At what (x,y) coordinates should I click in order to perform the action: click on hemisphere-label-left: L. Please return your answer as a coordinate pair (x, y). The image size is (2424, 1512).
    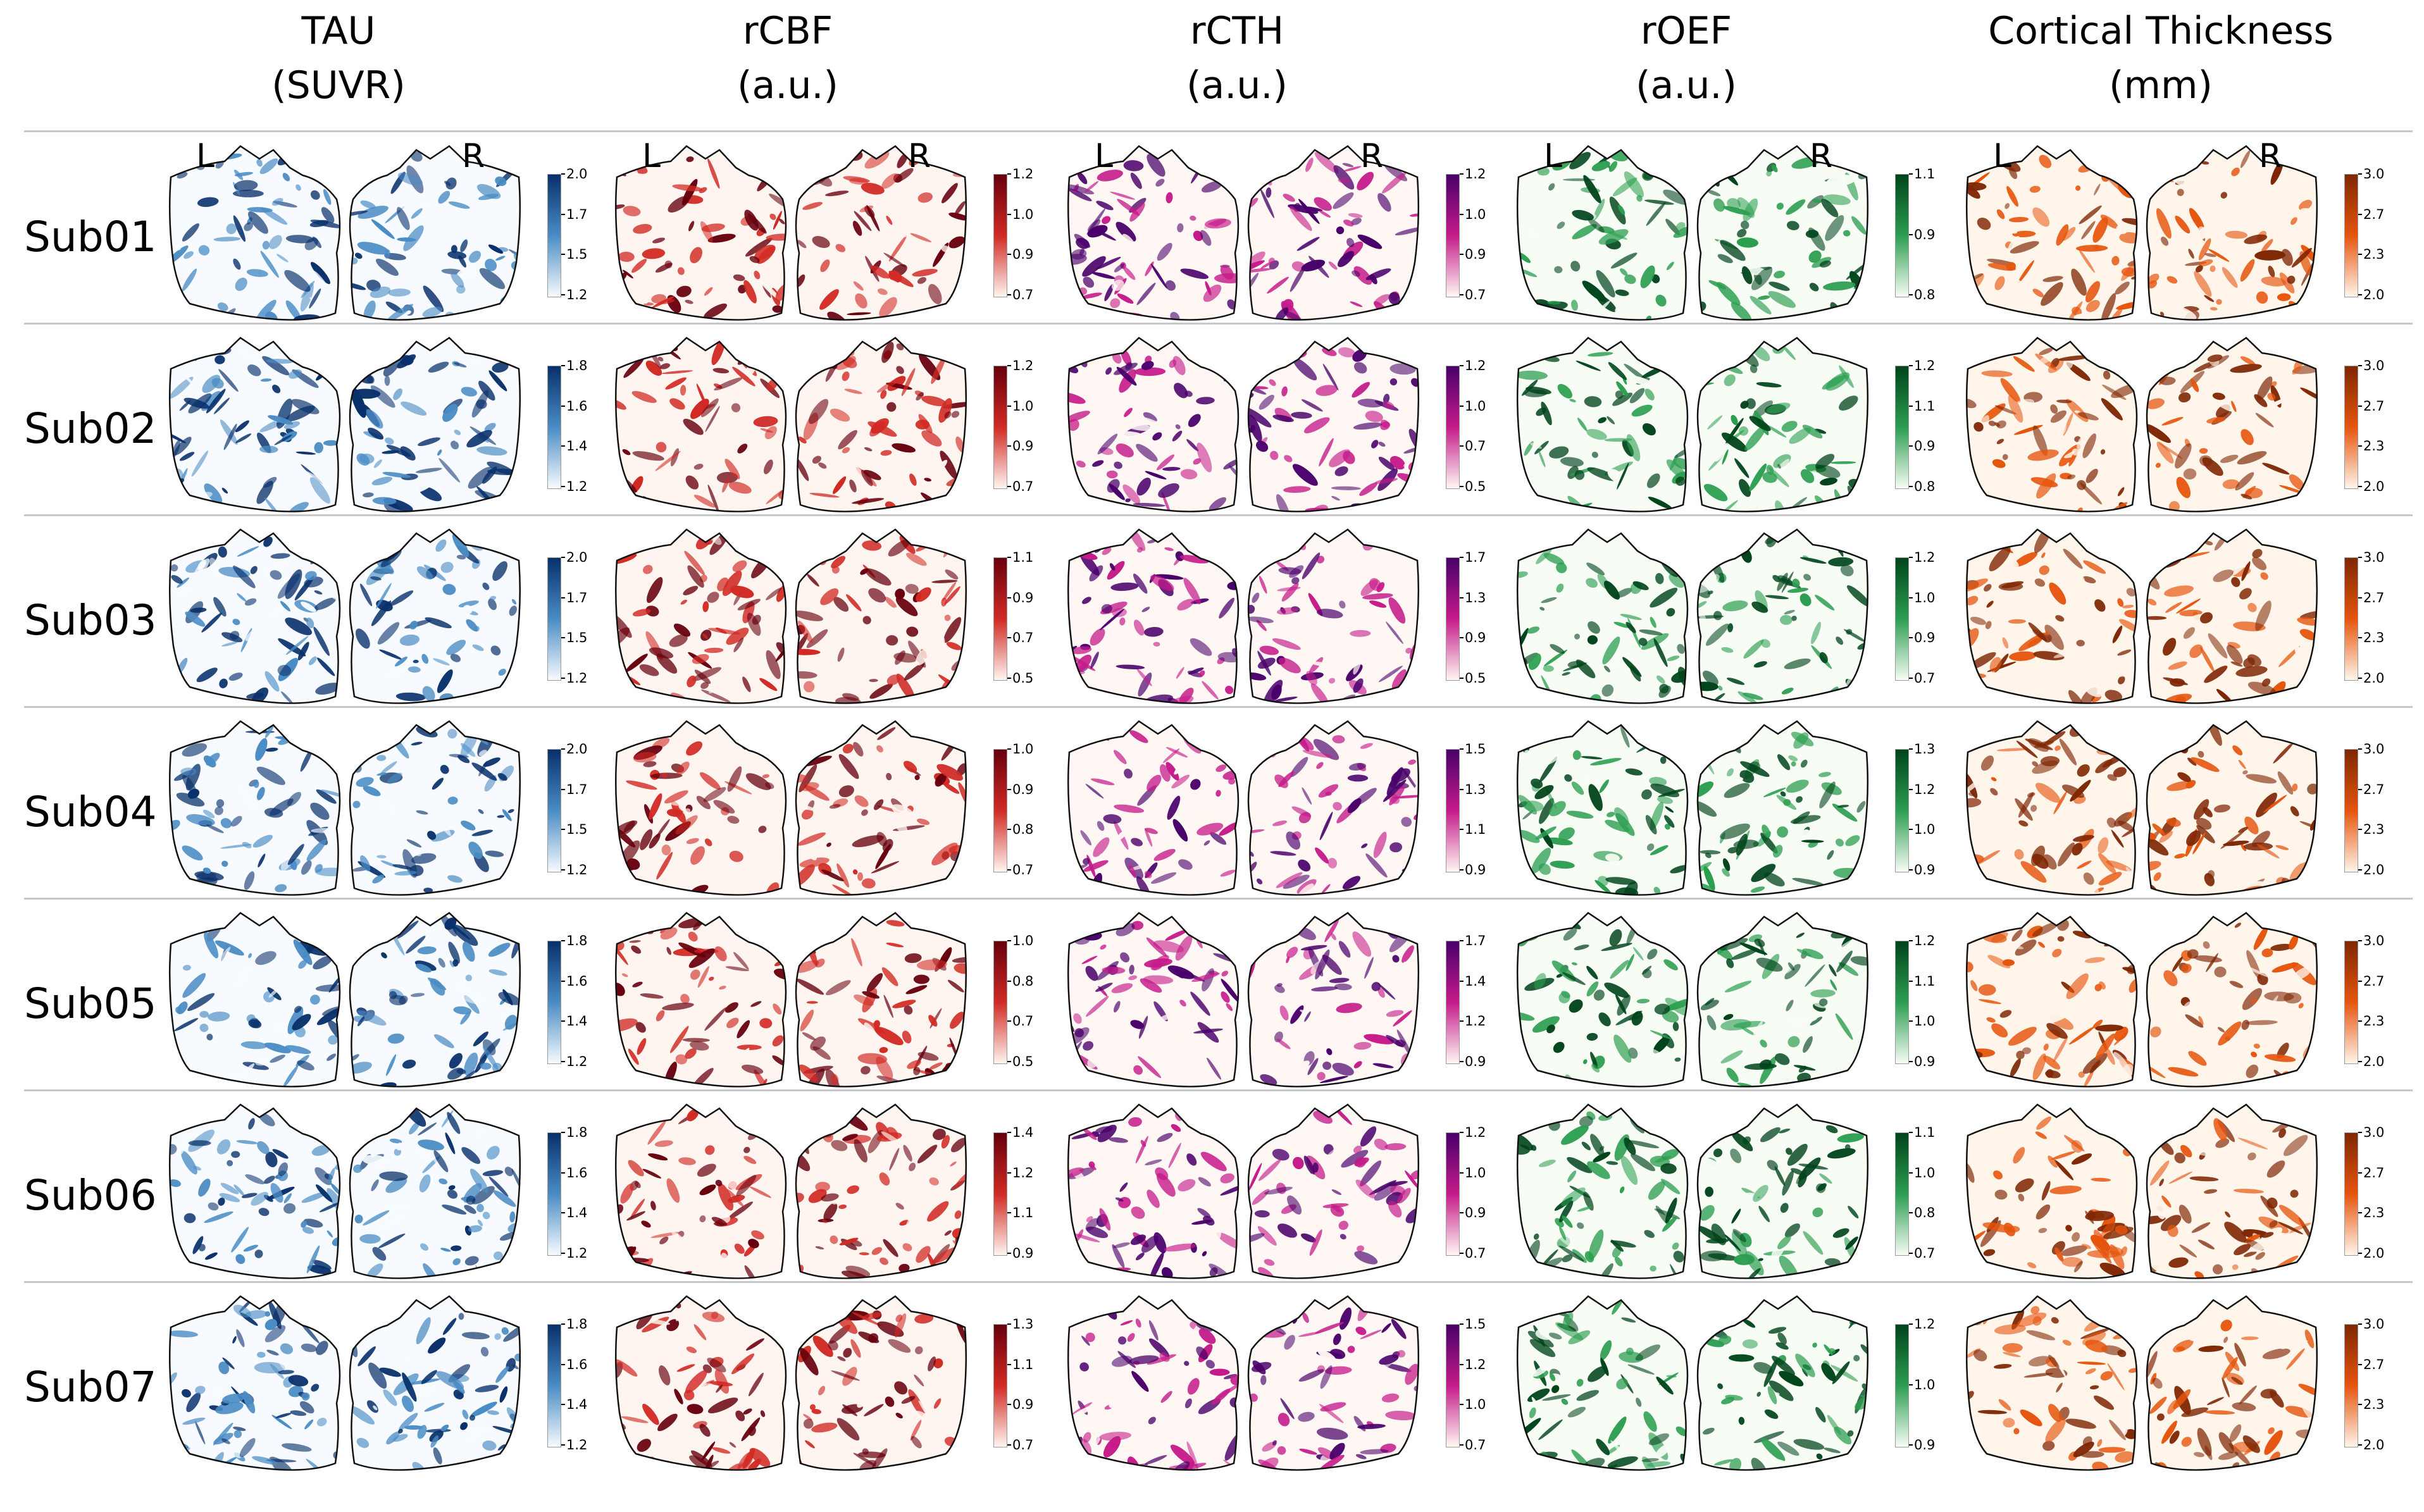
    Looking at the image, I should click on (1553, 156).